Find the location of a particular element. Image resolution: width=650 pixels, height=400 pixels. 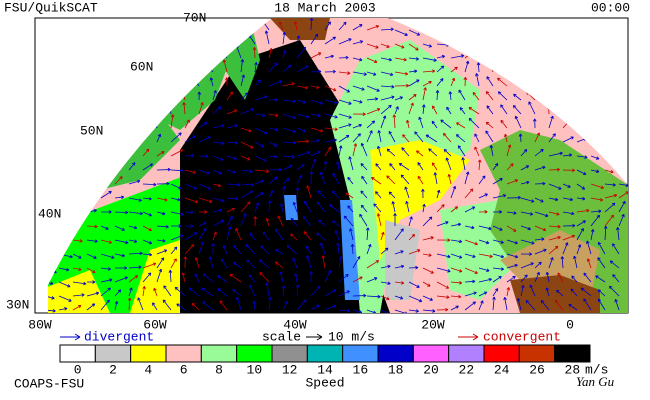

header-right: 00:00 is located at coordinates (610, 7).